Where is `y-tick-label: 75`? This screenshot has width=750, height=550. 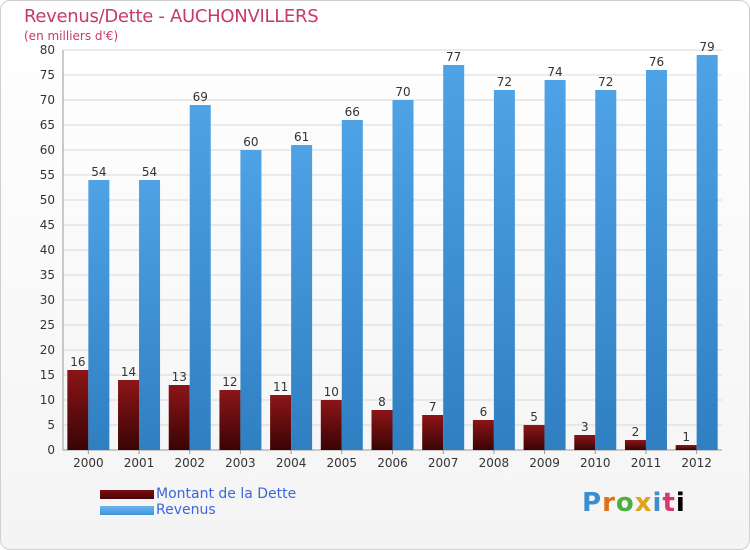 y-tick-label: 75 is located at coordinates (47, 75).